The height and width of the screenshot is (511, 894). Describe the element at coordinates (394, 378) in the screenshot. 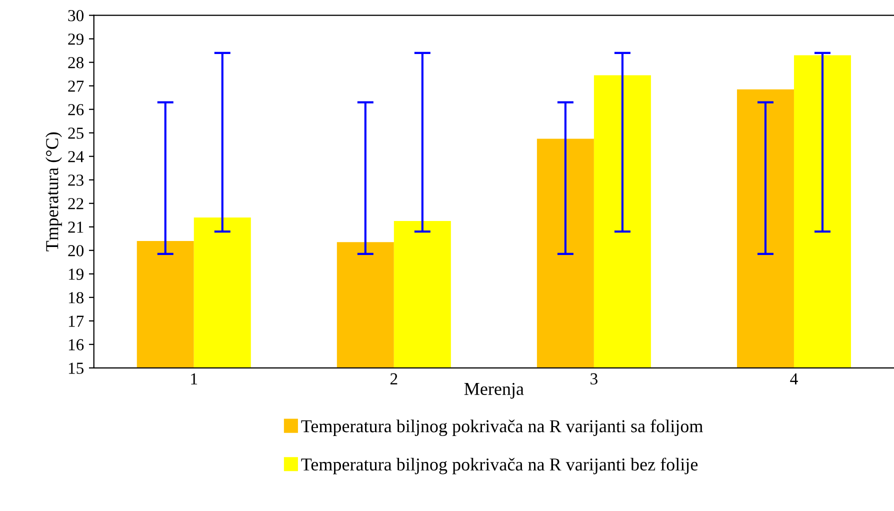

I see `x-tick-label: 2` at that location.